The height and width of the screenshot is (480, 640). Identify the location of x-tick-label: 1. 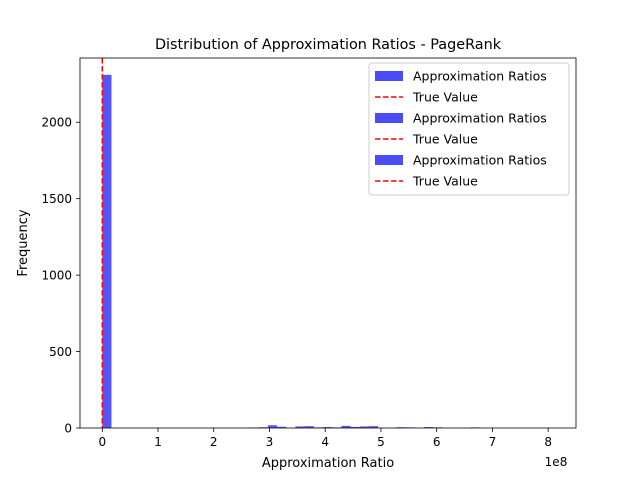
(158, 442).